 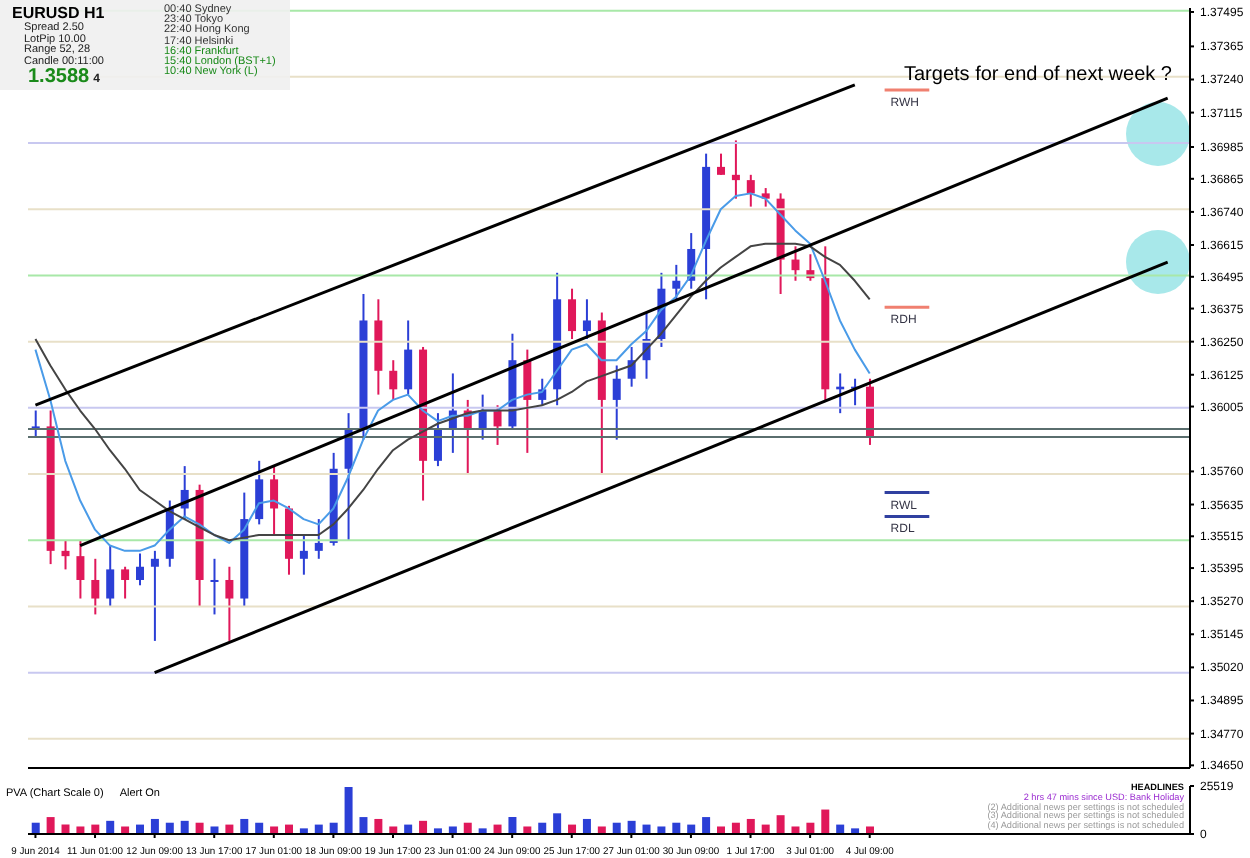 What do you see at coordinates (1038, 75) in the screenshot?
I see `annotation: Targets for end of next week ?` at bounding box center [1038, 75].